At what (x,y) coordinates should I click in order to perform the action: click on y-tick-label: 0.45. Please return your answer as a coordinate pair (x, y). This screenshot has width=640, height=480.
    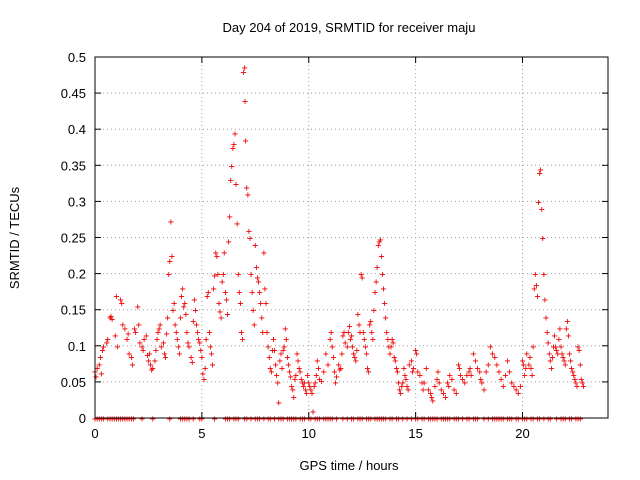
    Looking at the image, I should click on (73, 93).